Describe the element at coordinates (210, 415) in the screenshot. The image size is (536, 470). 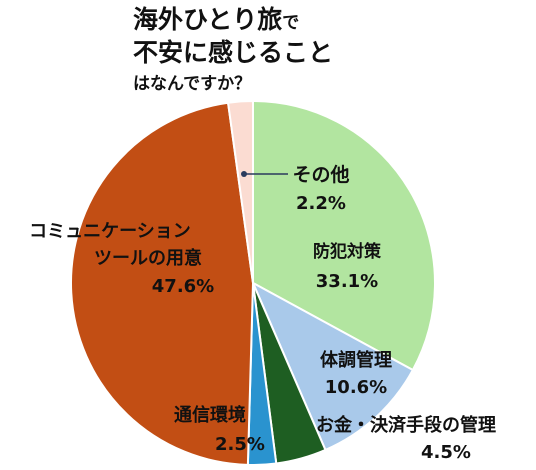
I see `label-tsuushin-name: 通信環境` at that location.